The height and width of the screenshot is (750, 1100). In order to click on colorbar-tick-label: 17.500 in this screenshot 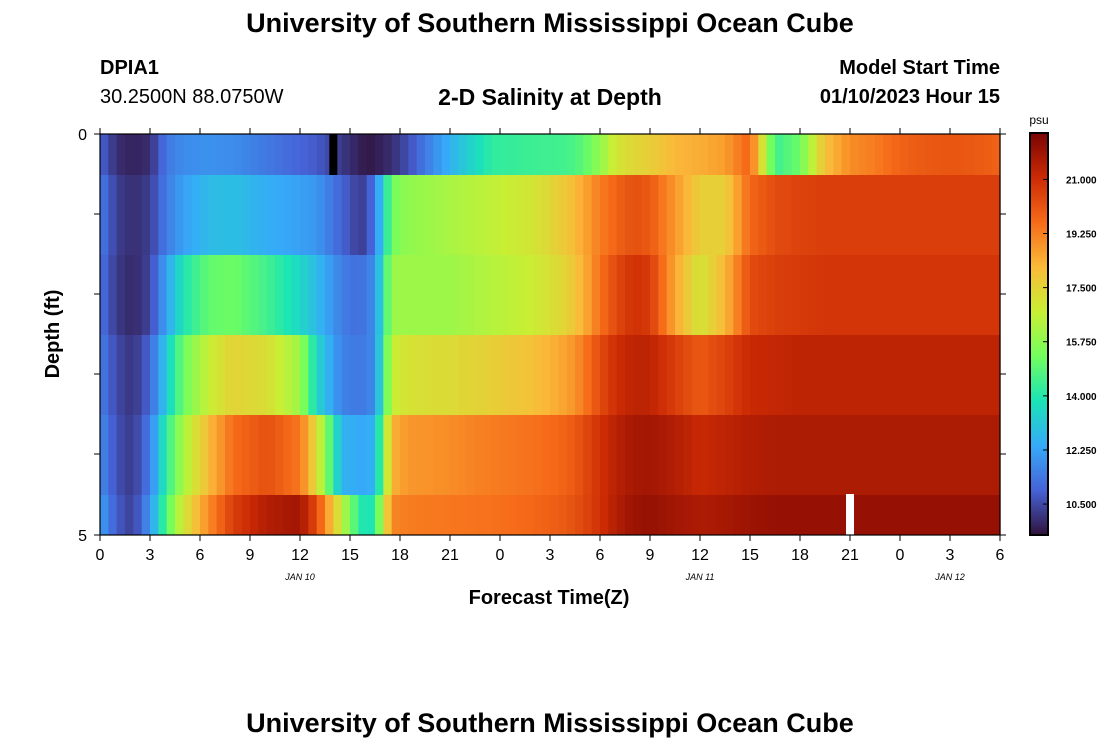, I will do `click(1081, 289)`.